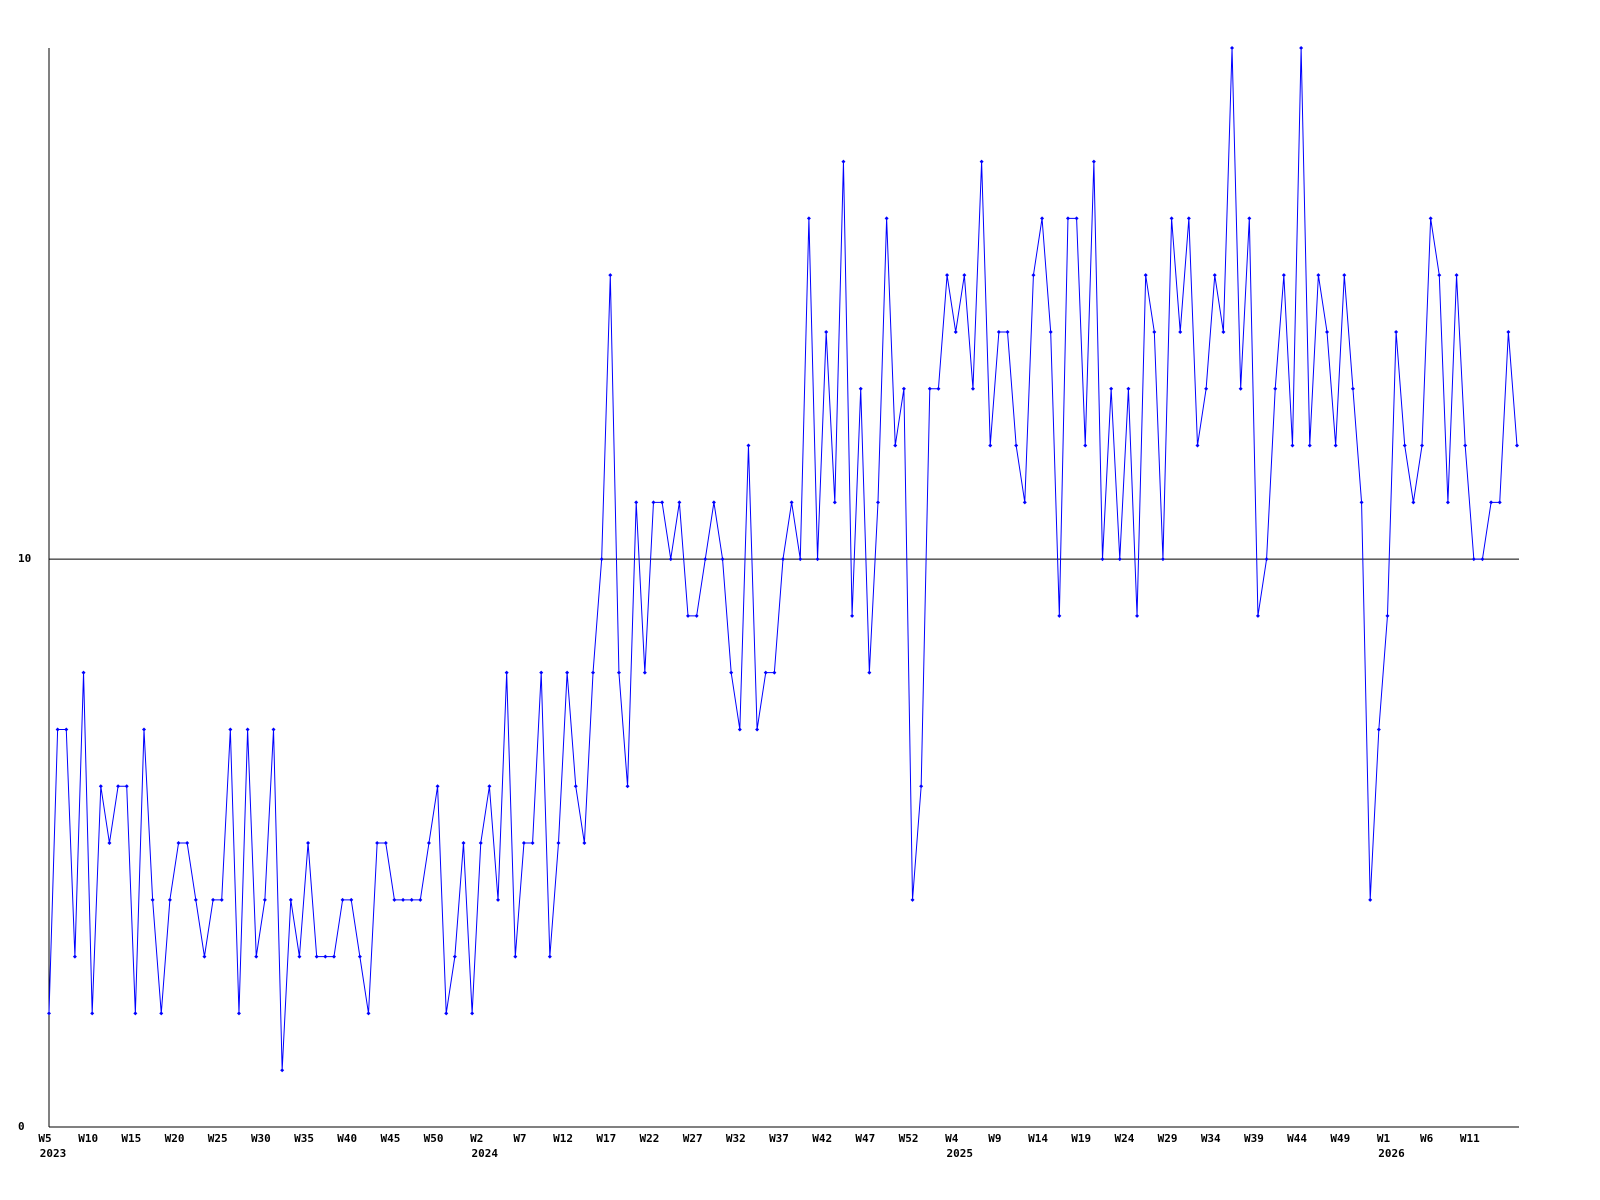 This screenshot has width=1600, height=1200. I want to click on x-tick-label: W20, so click(175, 1138).